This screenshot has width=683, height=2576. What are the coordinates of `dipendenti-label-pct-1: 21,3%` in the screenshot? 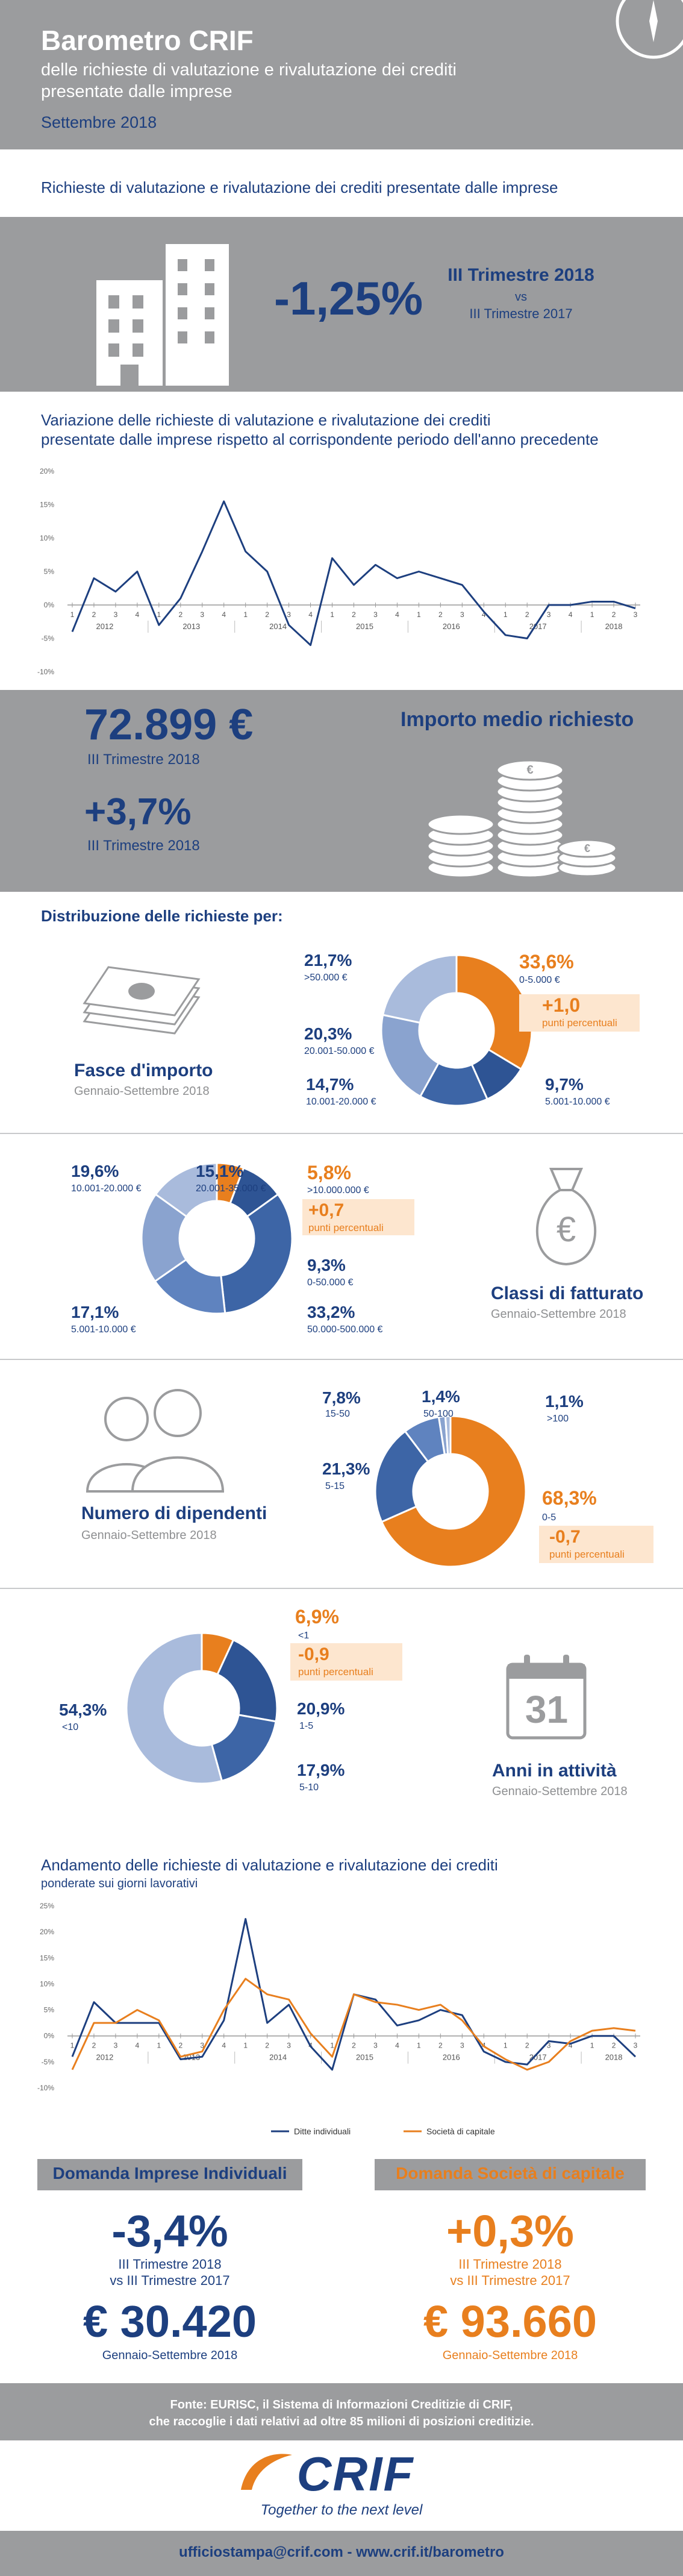 It's located at (346, 1468).